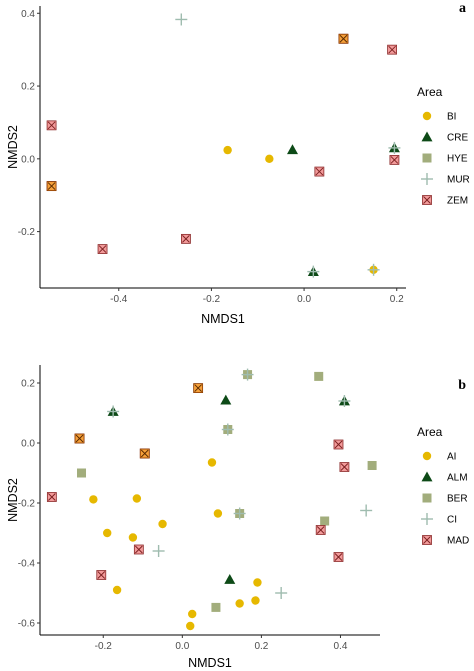 The height and width of the screenshot is (671, 474). I want to click on legend-label: CRE, so click(457, 138).